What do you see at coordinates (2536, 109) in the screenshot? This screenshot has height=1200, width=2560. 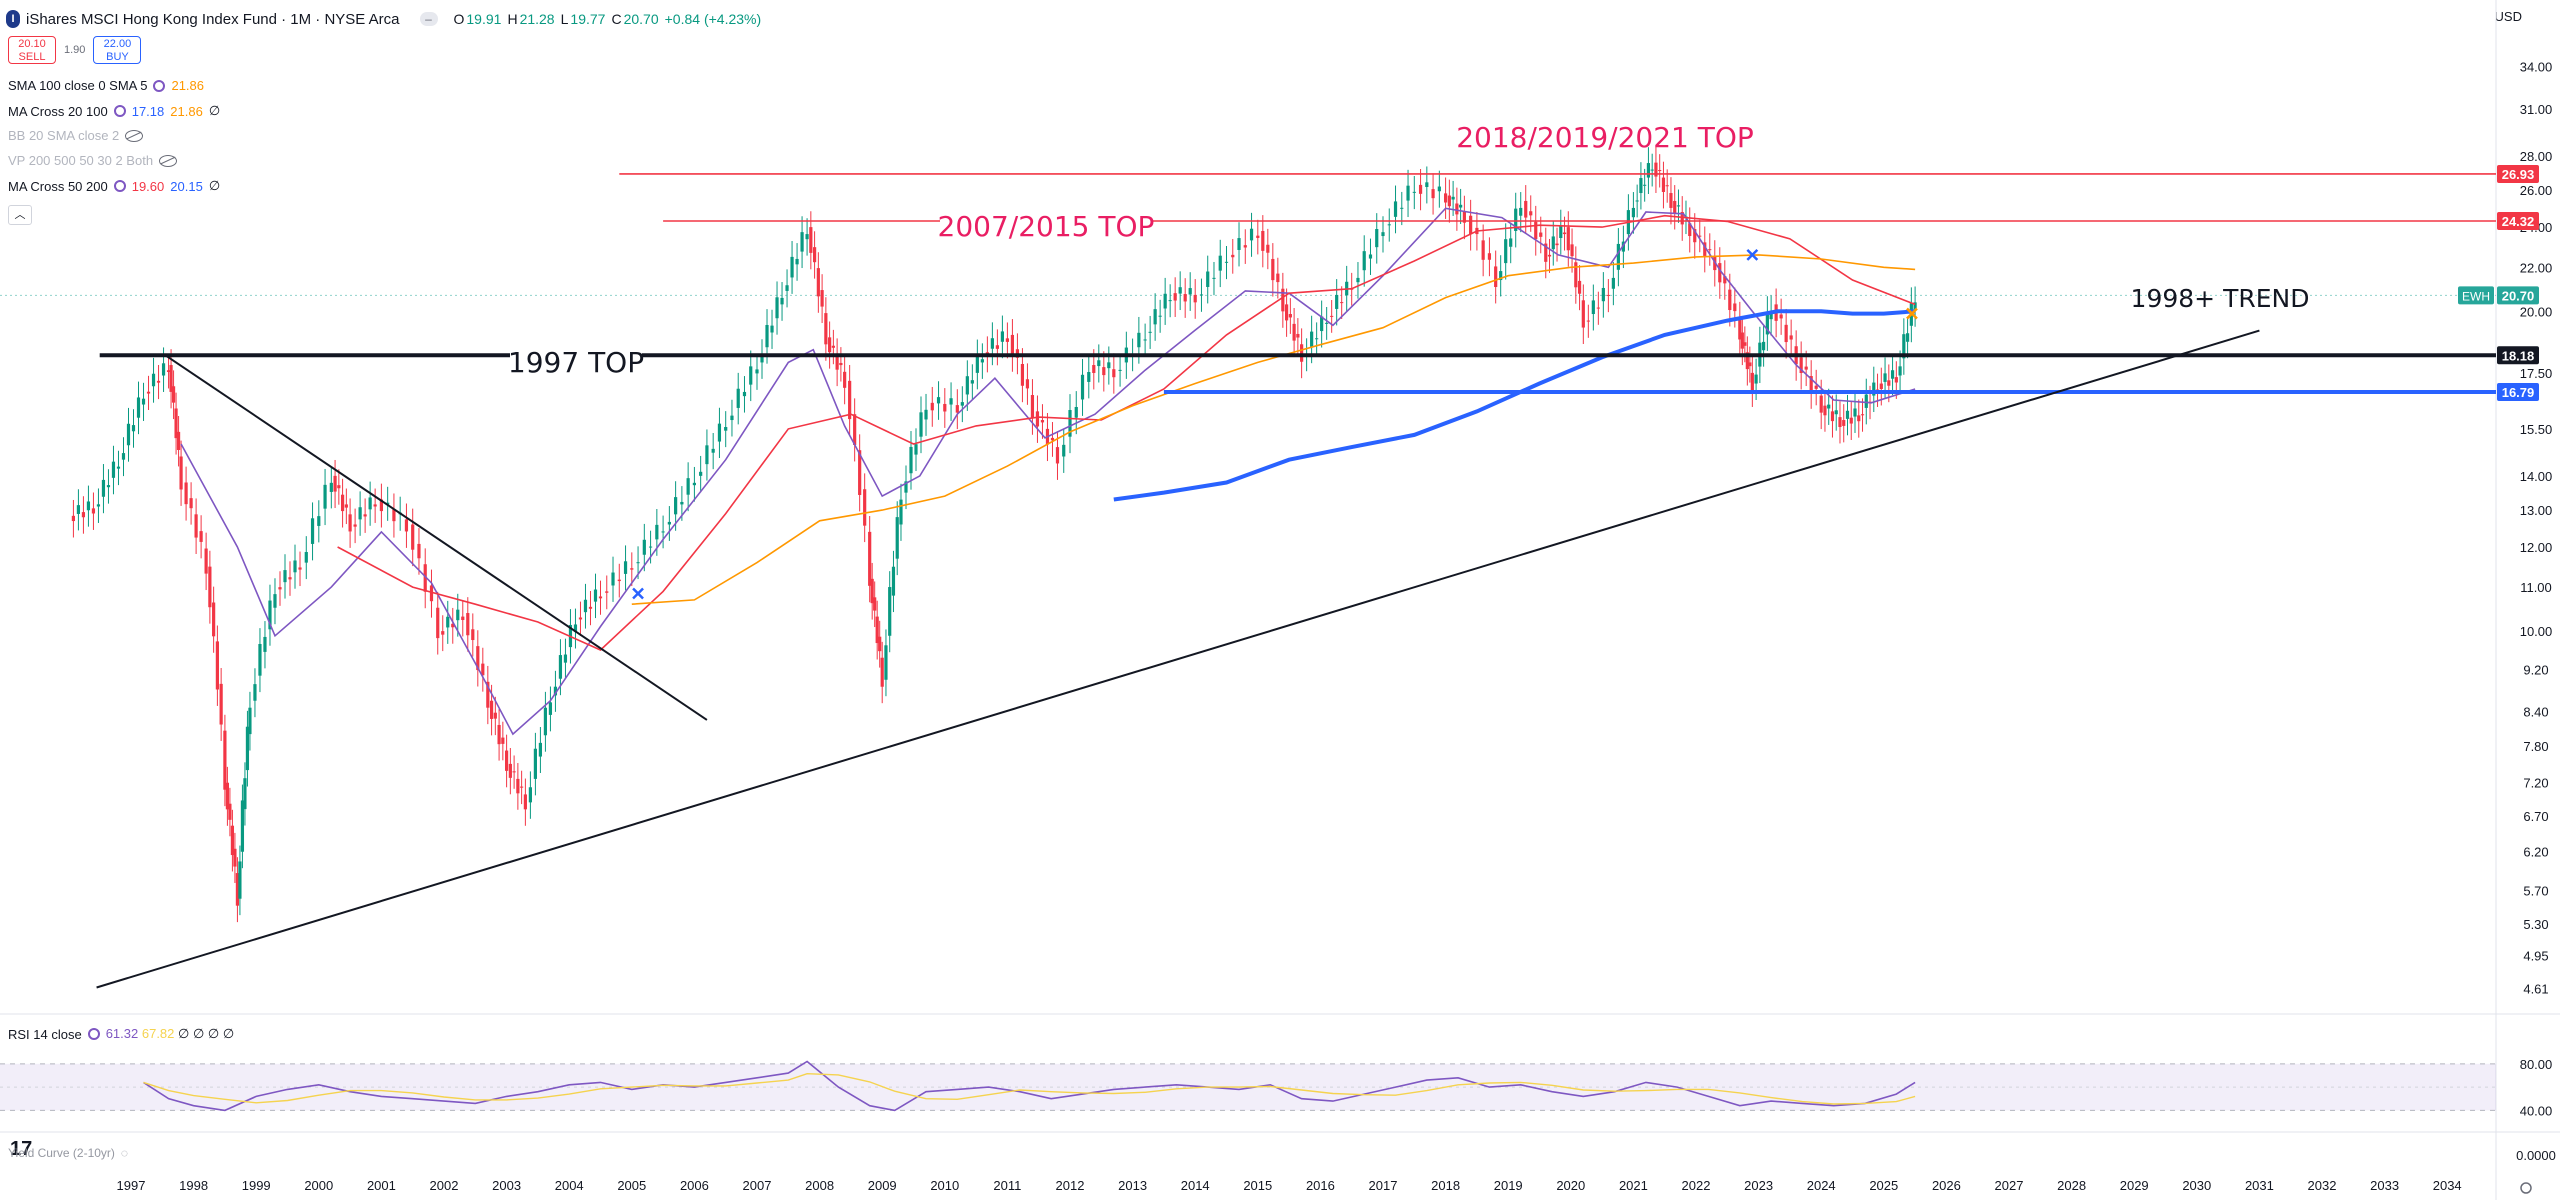 I see `y-tick-label: 31.00` at bounding box center [2536, 109].